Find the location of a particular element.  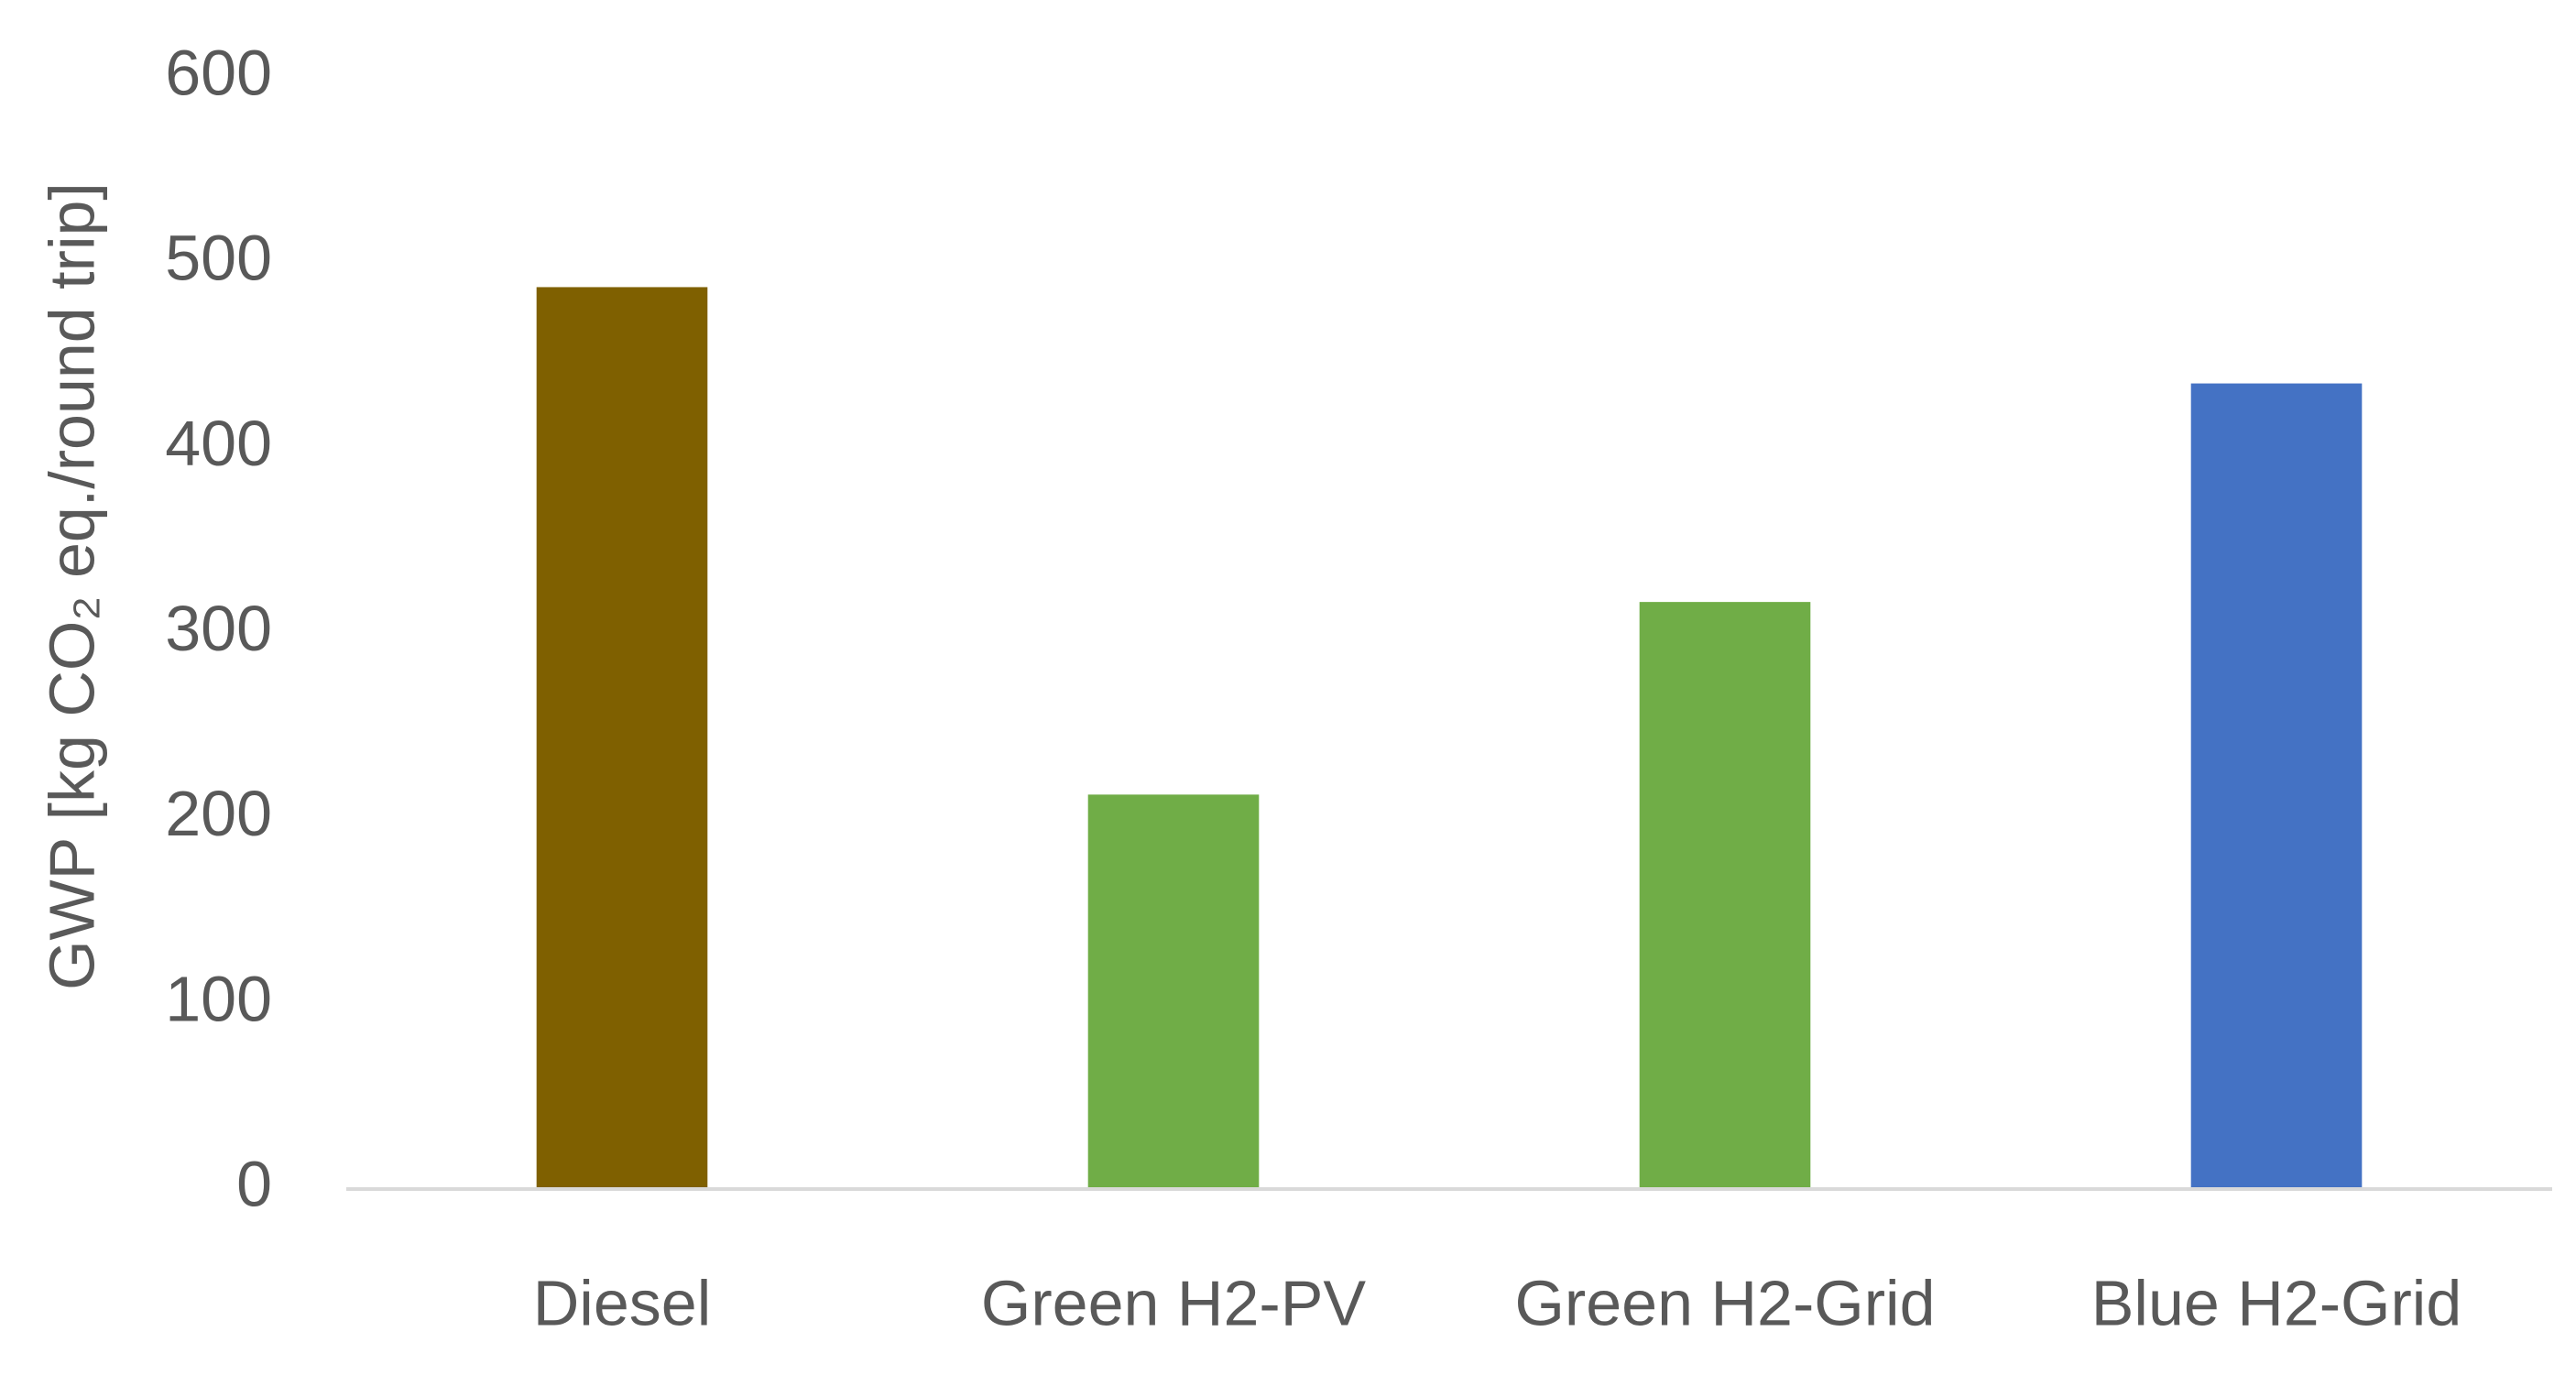

y-tick-label: 500 is located at coordinates (219, 258).